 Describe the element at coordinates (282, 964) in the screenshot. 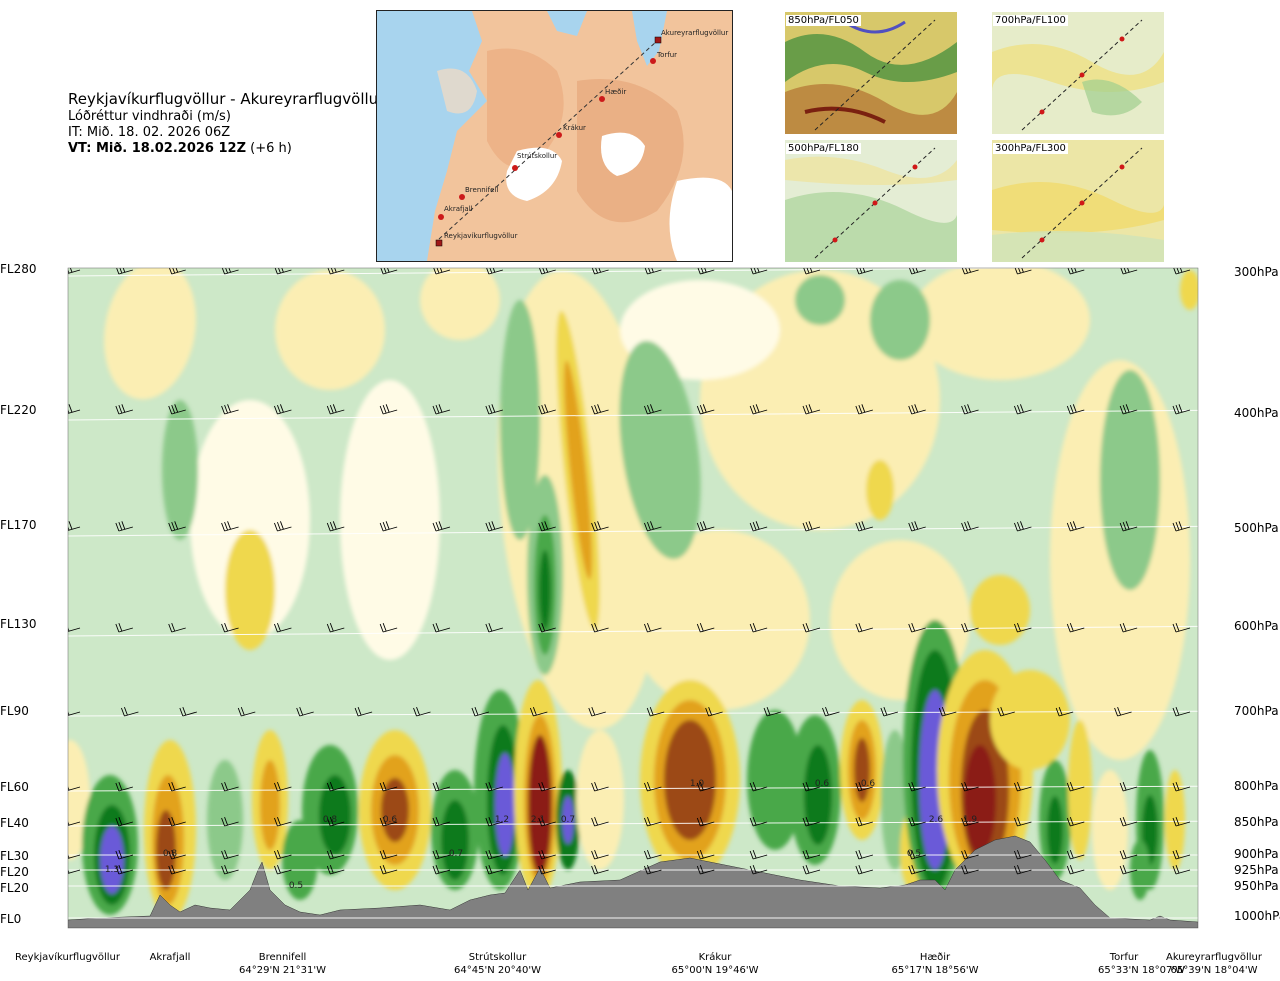

I see `location-brennifell: Brennifell 64°29'N 21°31'W` at that location.